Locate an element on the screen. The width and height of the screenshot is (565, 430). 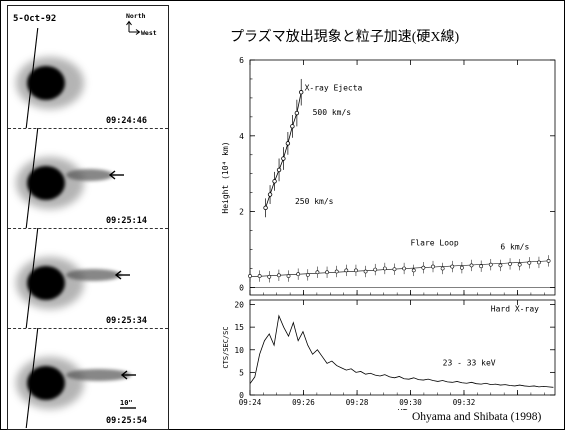
citation: Ohyama and Shibata (1998) is located at coordinates (477, 417).